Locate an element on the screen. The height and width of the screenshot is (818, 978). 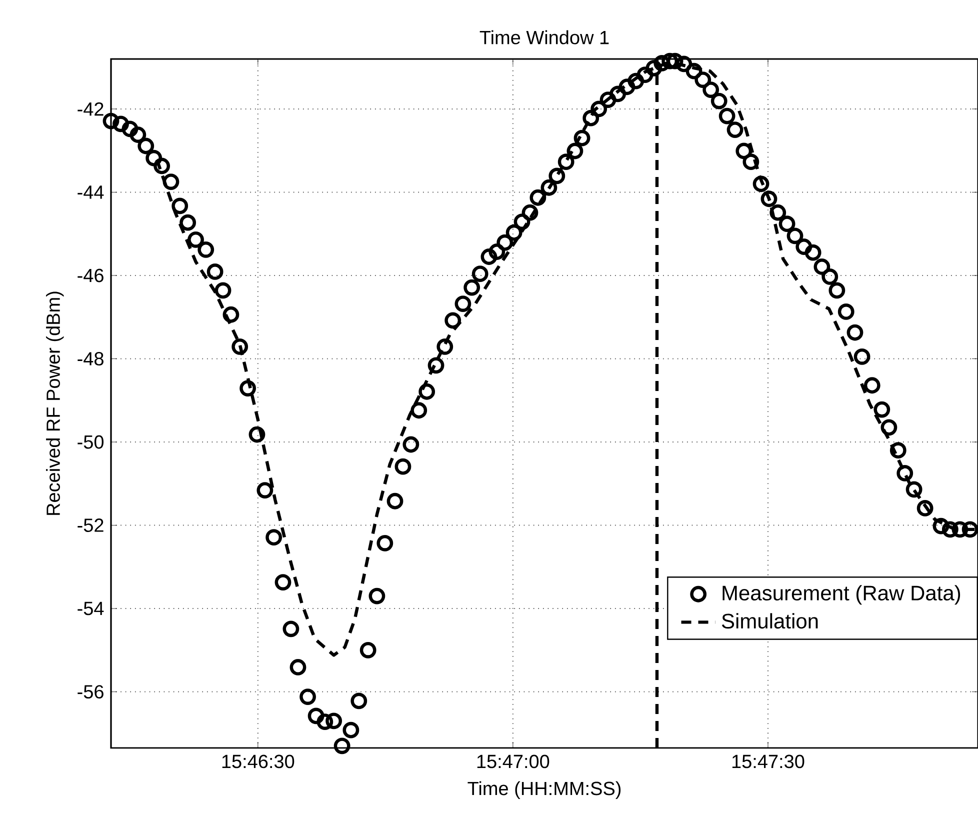
y-tick-label: -44 is located at coordinates (91, 192).